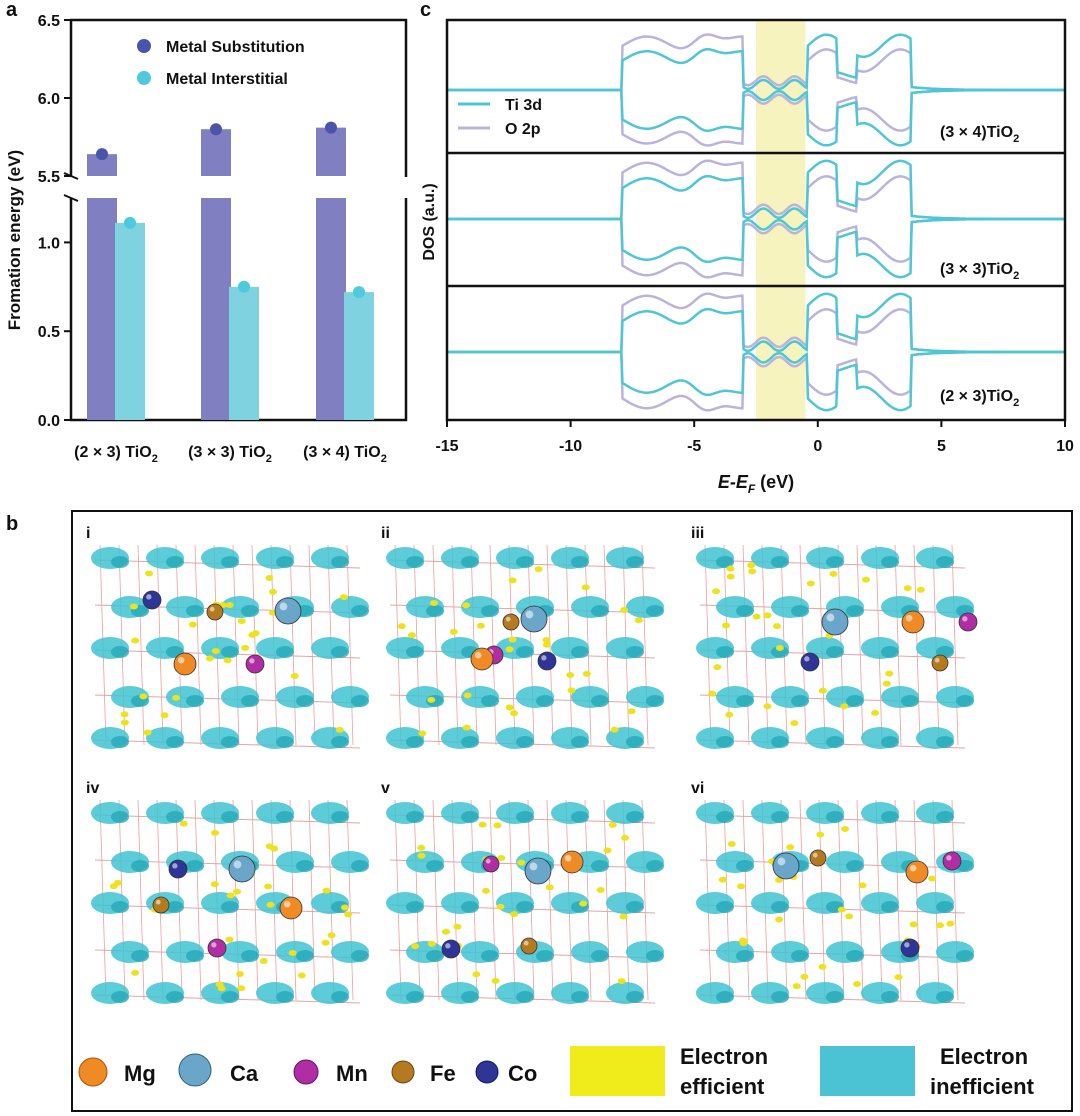 The width and height of the screenshot is (1080, 1116). What do you see at coordinates (49, 21) in the screenshot?
I see `y-tick-label: 6.5` at bounding box center [49, 21].